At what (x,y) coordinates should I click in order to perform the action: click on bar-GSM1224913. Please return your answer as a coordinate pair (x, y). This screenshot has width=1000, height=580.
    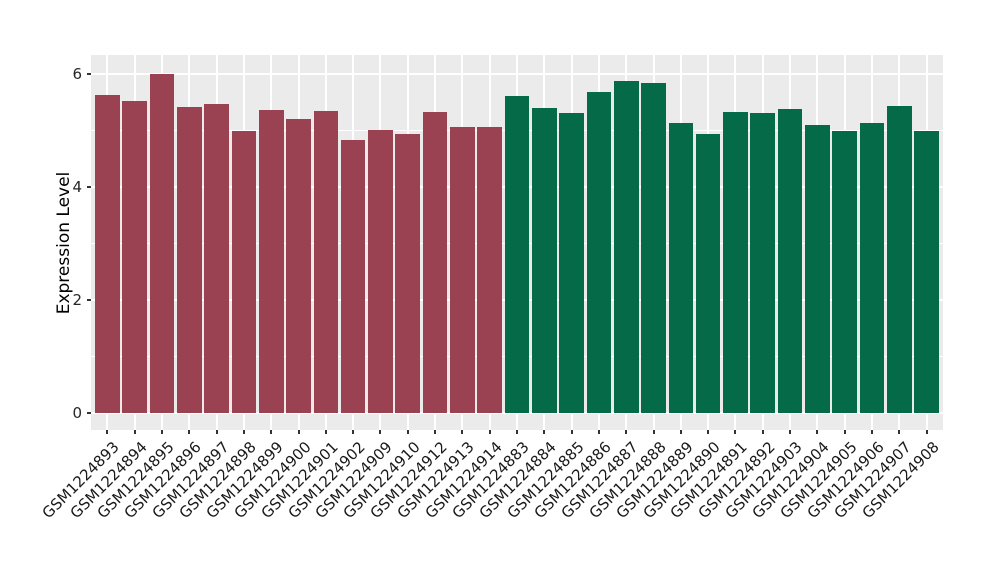
    Looking at the image, I should click on (462, 270).